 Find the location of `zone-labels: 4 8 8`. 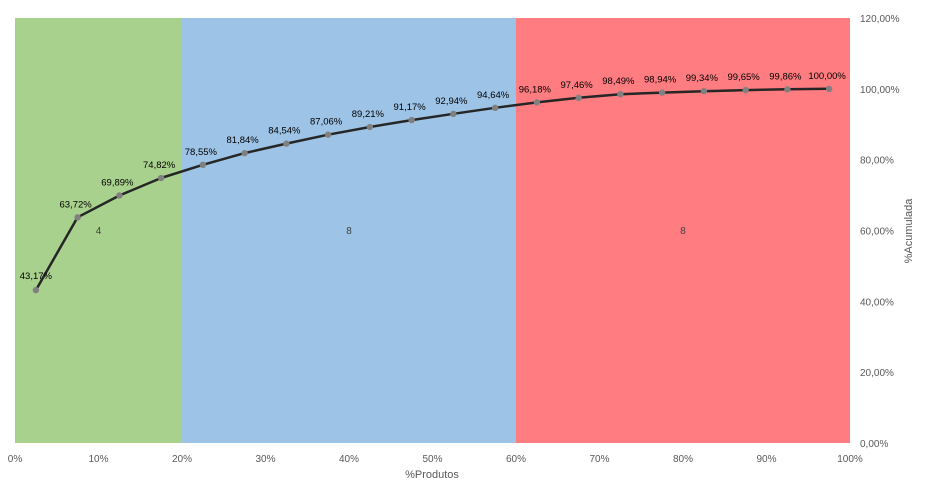

zone-labels: 4 8 8 is located at coordinates (391, 231).